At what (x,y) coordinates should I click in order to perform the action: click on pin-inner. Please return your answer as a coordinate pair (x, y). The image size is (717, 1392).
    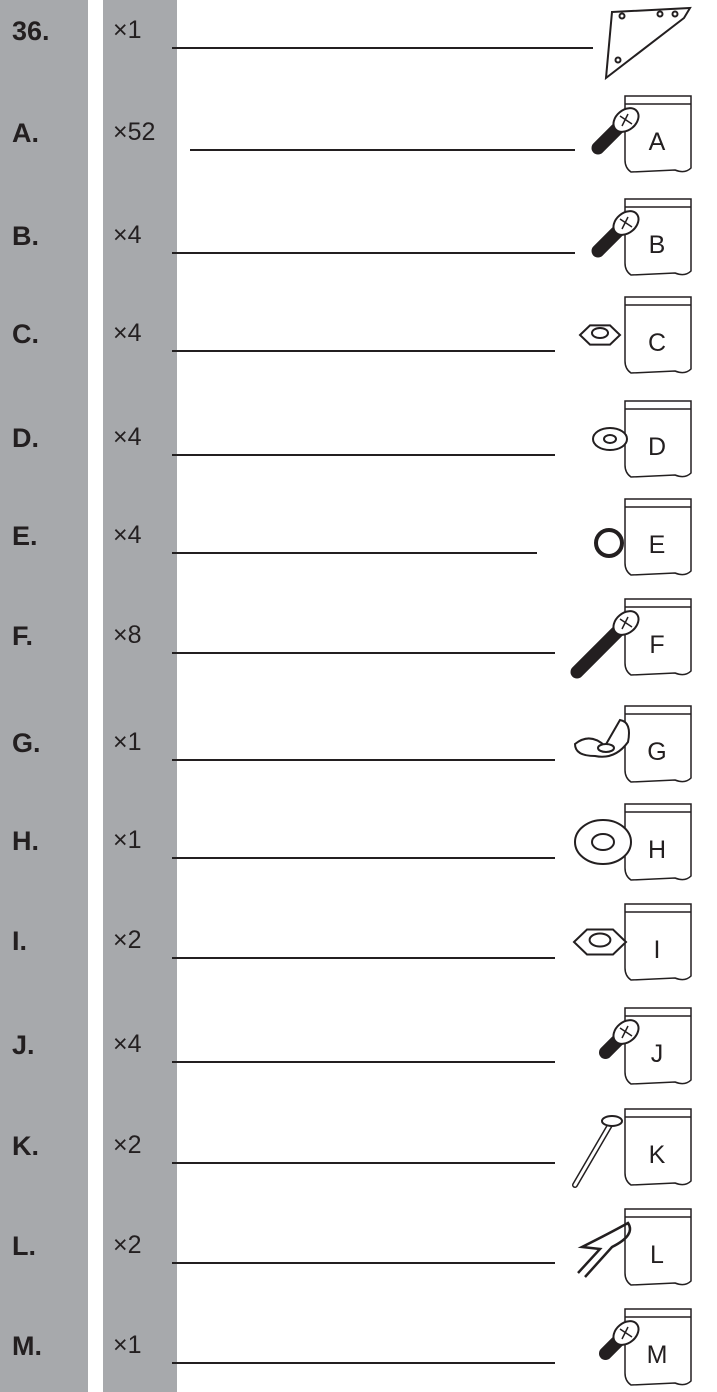
    Looking at the image, I should click on (592, 1155).